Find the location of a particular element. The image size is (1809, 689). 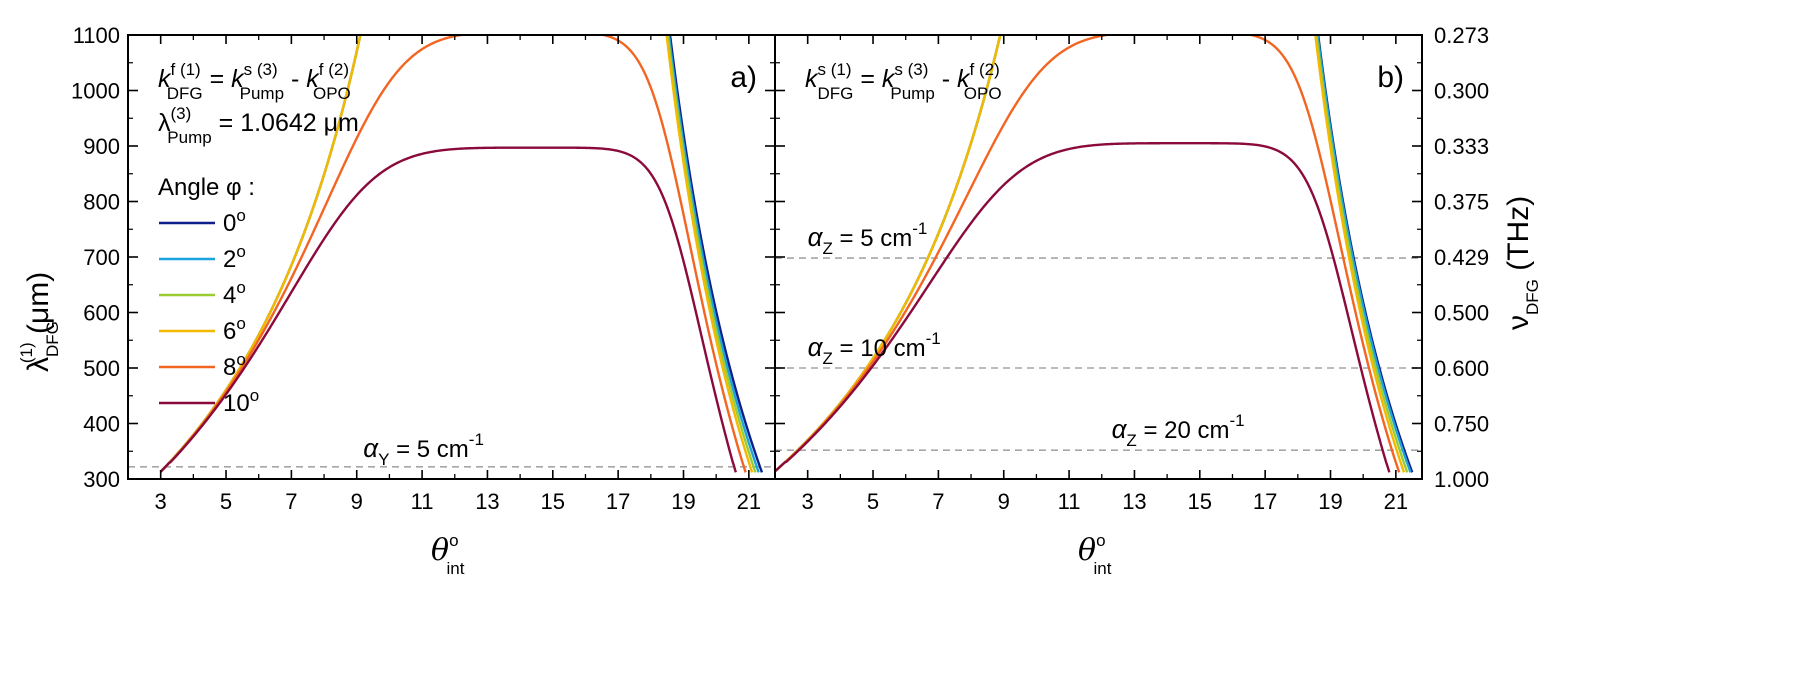

x-tick-label-b-5: 5 is located at coordinates (873, 501).